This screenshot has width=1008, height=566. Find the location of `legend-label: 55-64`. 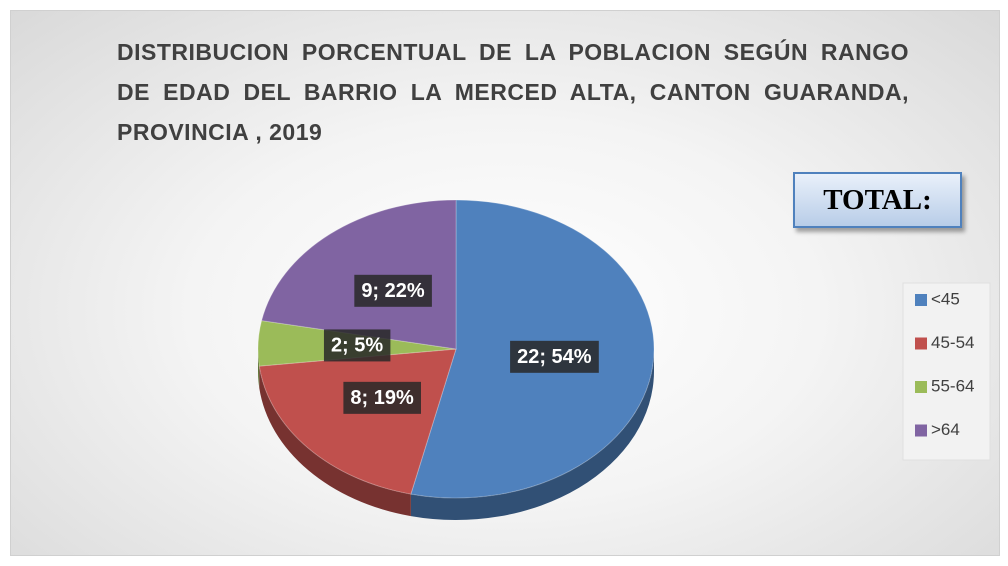

legend-label: 55-64 is located at coordinates (952, 385).